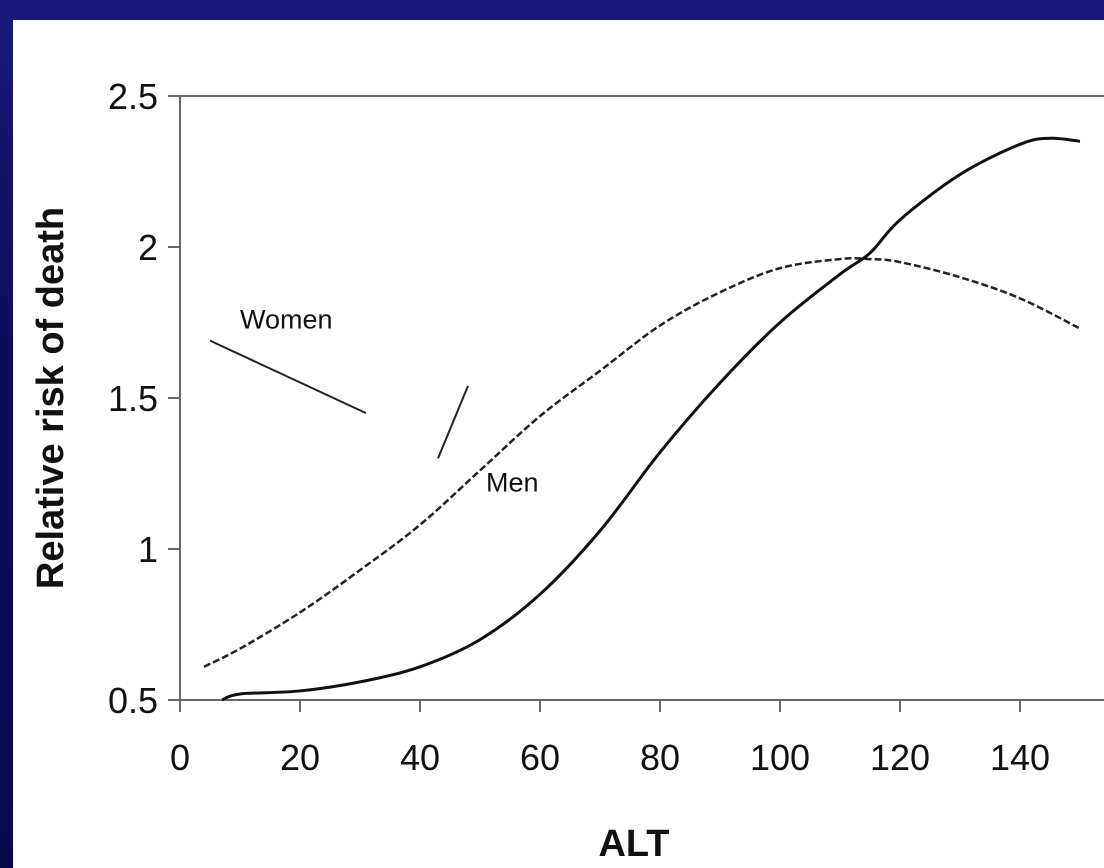  What do you see at coordinates (420, 757) in the screenshot?
I see `x-tick-label: 40` at bounding box center [420, 757].